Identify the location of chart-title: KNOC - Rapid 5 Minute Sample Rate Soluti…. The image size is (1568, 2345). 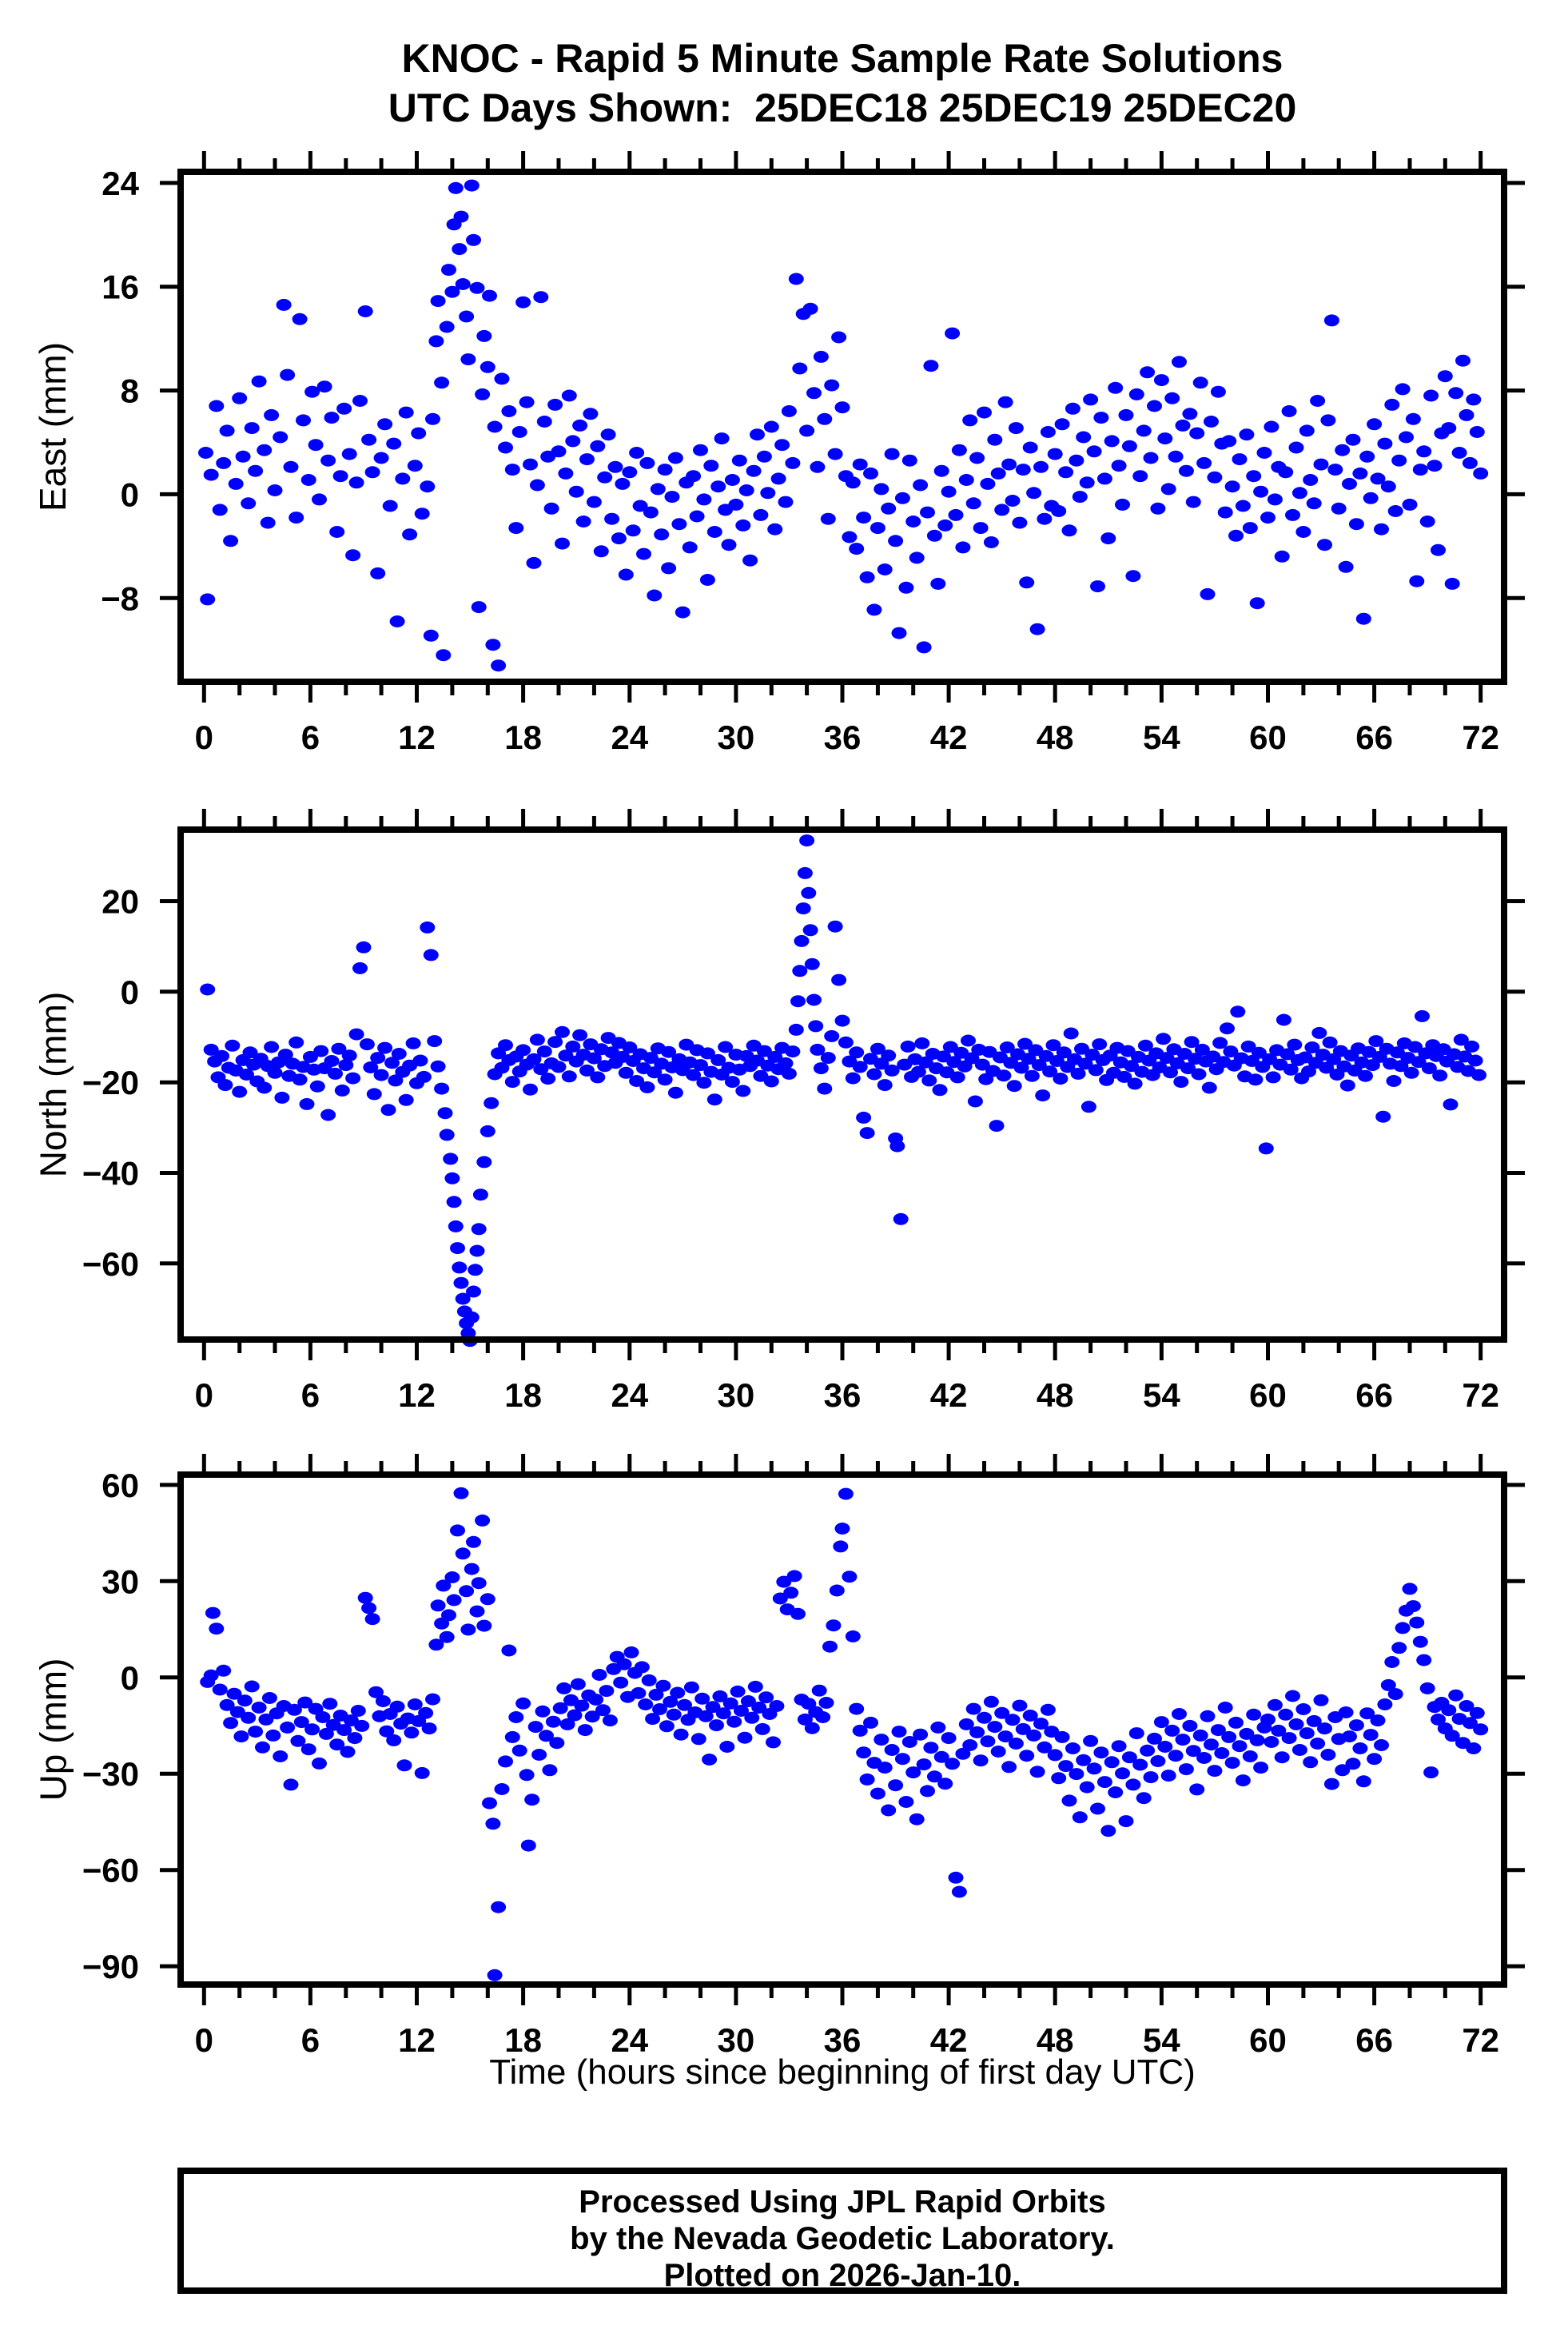
(842, 58).